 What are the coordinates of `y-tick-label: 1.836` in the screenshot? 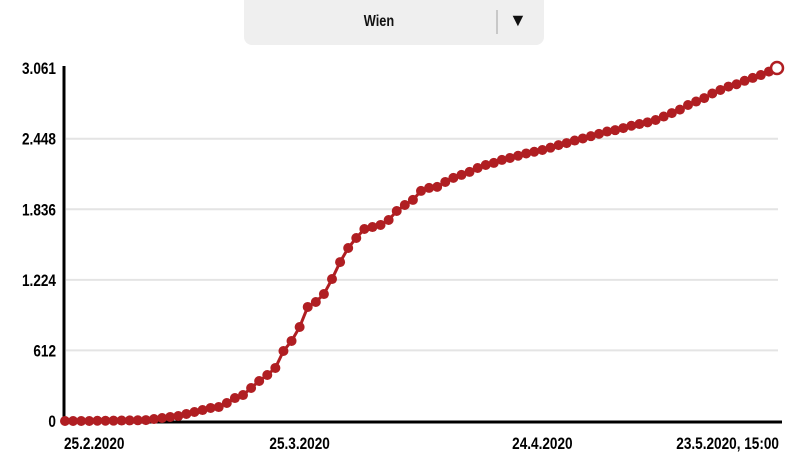 It's located at (39, 210).